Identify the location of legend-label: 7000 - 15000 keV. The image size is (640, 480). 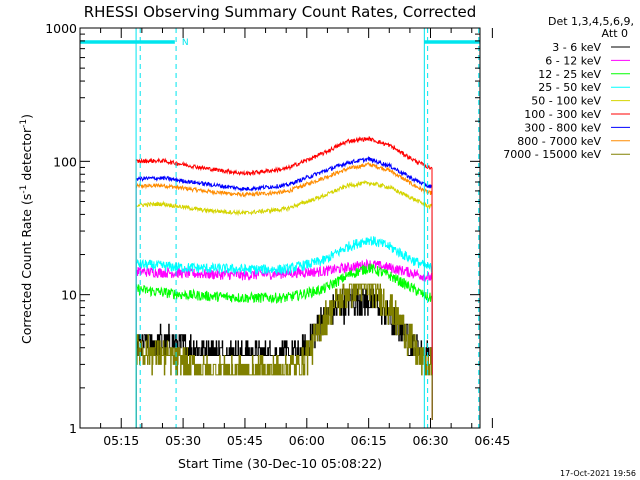
(552, 154).